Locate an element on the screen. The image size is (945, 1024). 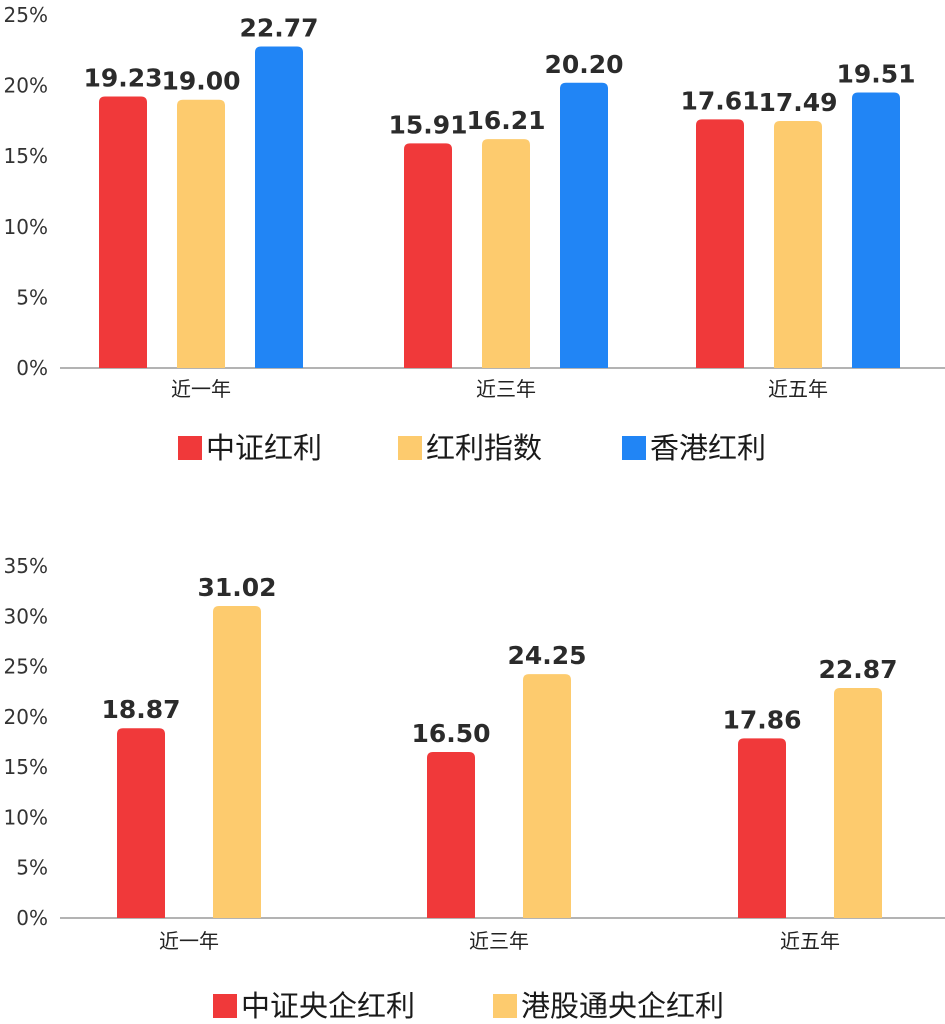
value-label-1-s2-c0: 22.77 is located at coordinates (278, 27).